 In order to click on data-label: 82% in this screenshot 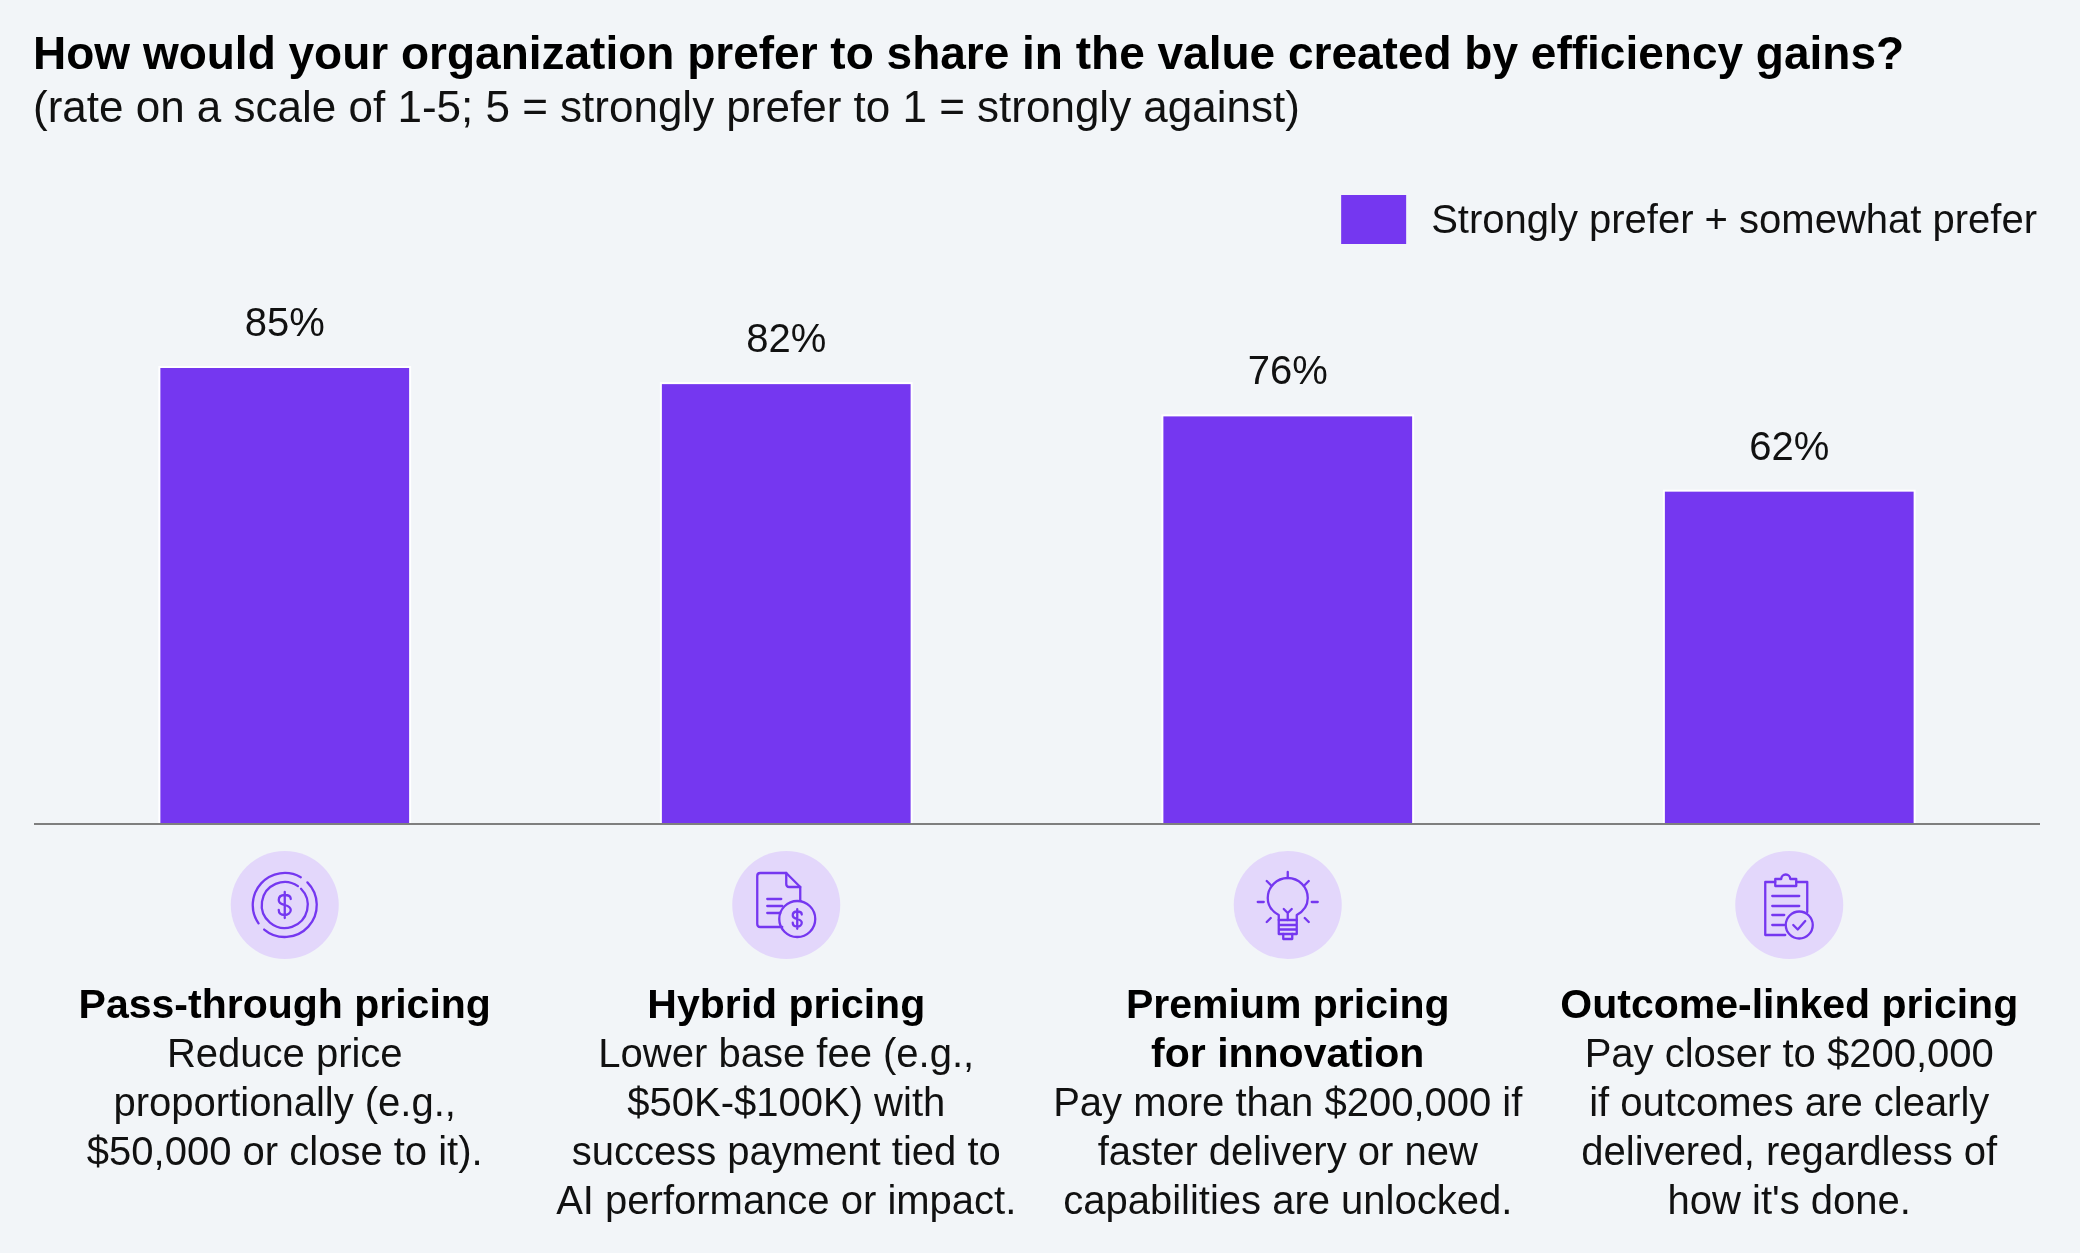, I will do `click(786, 338)`.